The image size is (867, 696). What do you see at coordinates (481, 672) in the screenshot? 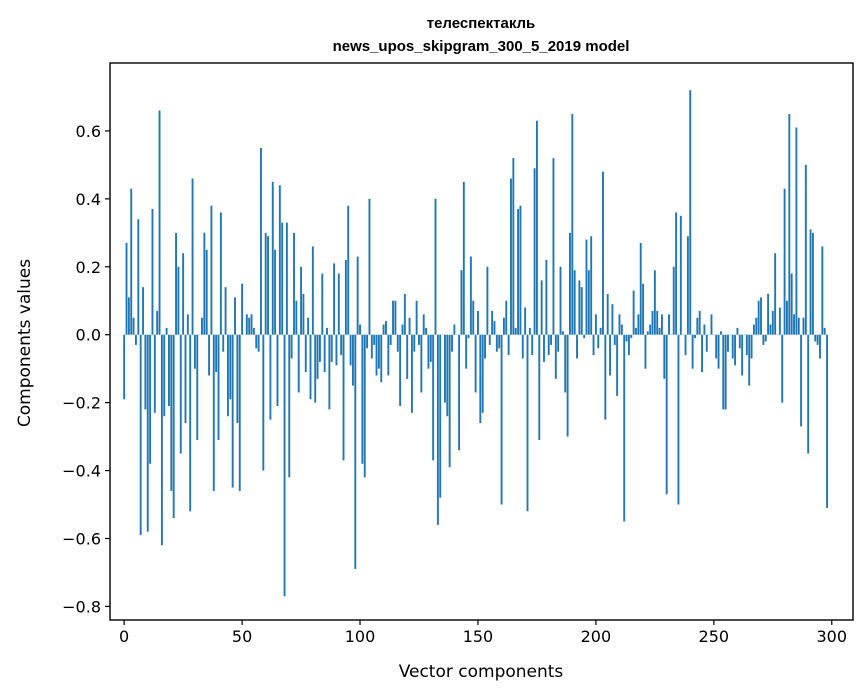
I see `x-axis-label: Vector components` at bounding box center [481, 672].